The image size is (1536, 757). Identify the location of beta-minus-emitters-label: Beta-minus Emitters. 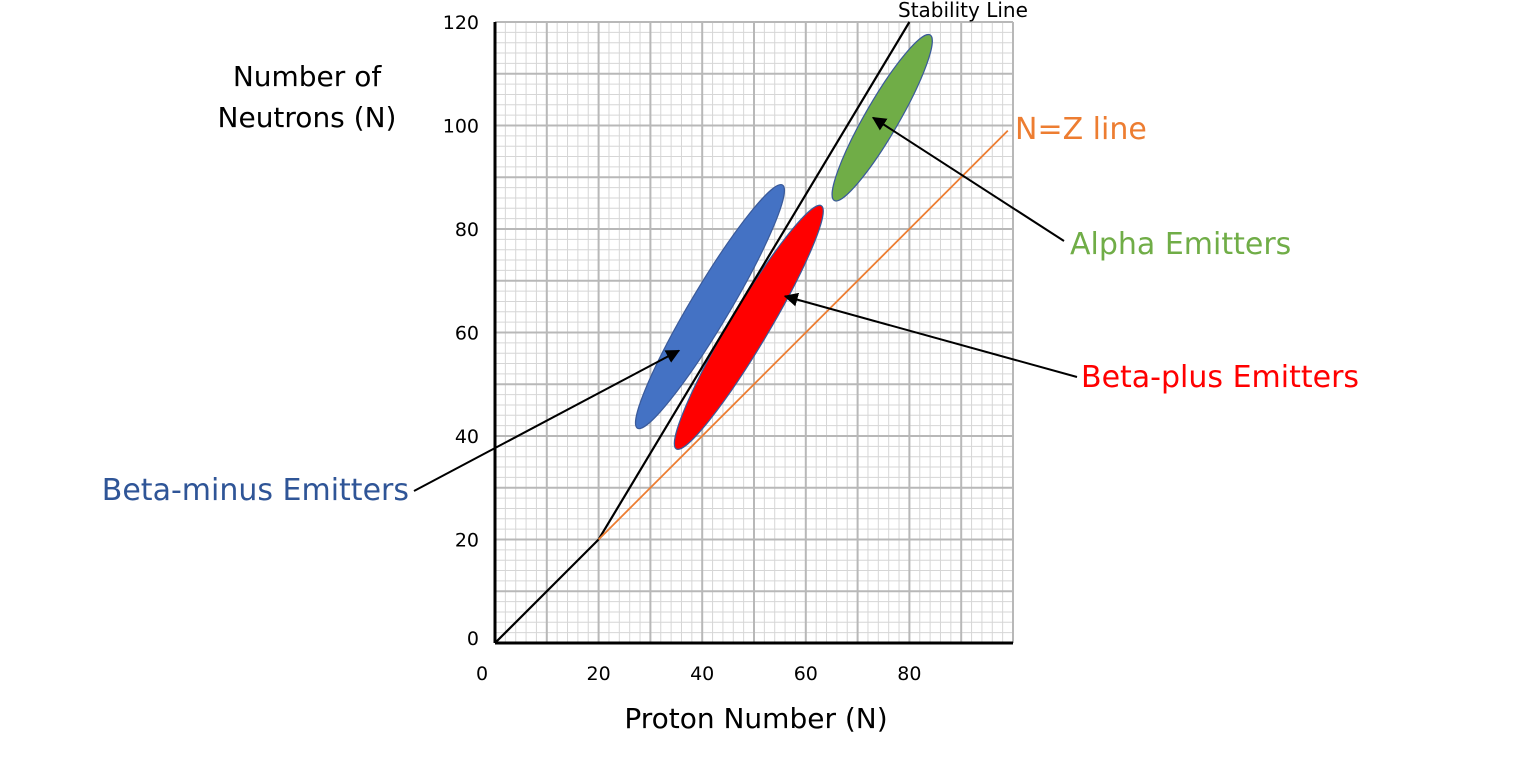
(255, 490).